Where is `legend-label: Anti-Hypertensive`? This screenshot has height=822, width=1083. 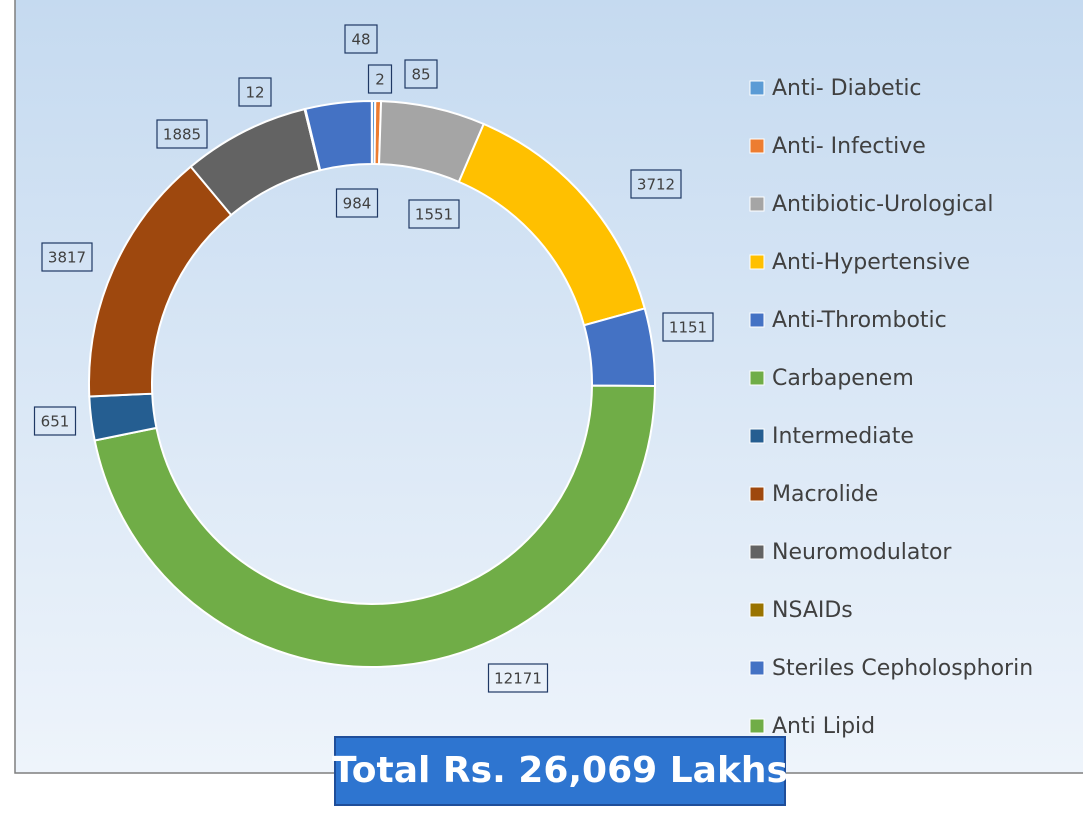
legend-label: Anti-Hypertensive is located at coordinates (871, 262).